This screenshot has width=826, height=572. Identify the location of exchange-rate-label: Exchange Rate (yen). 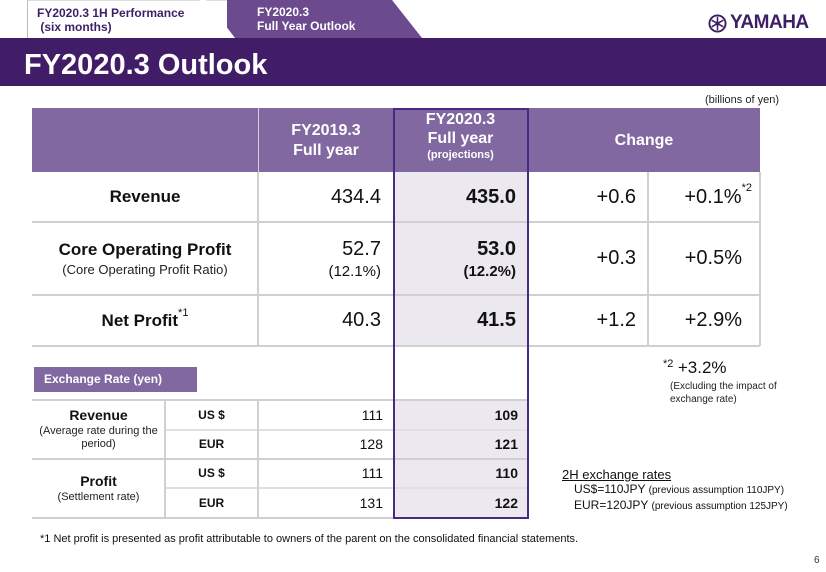
(115, 379).